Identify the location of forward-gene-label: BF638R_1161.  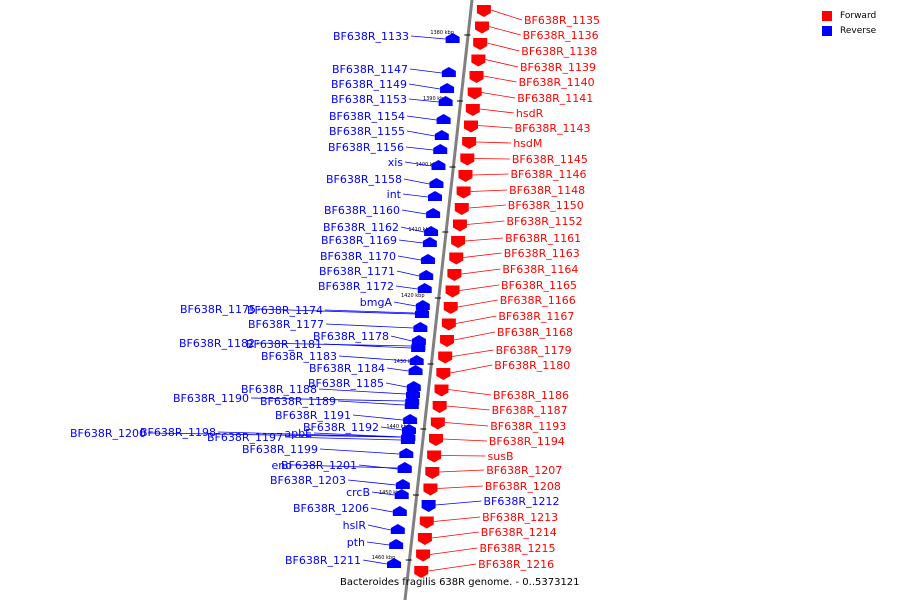
(543, 238).